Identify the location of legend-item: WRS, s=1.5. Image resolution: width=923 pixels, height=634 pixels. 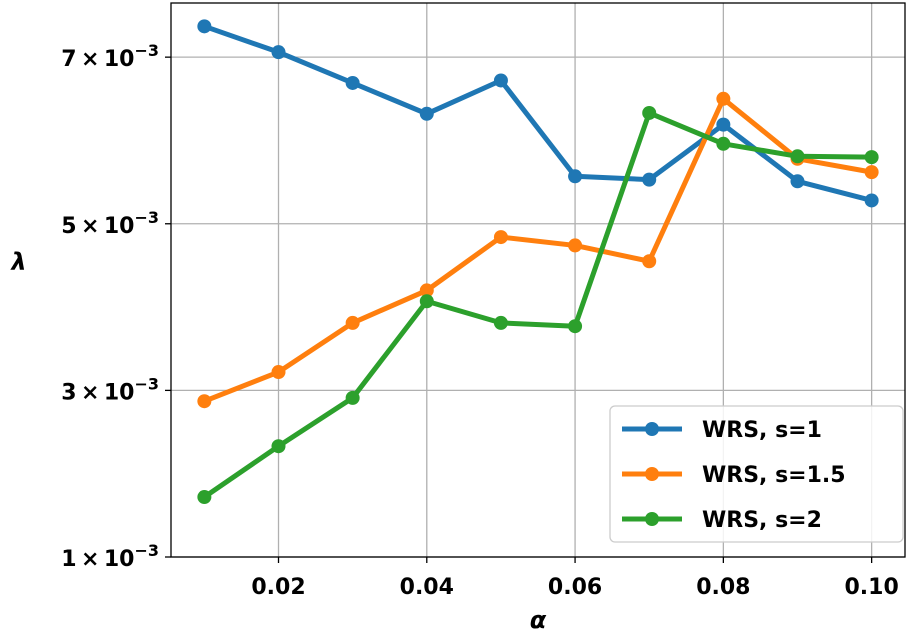
(734, 475).